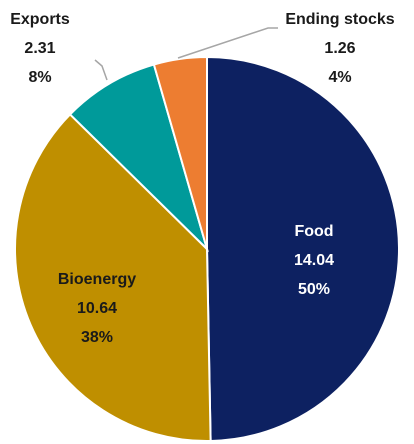 Image resolution: width=414 pixels, height=444 pixels. I want to click on percent-label: 8%, so click(39, 77).